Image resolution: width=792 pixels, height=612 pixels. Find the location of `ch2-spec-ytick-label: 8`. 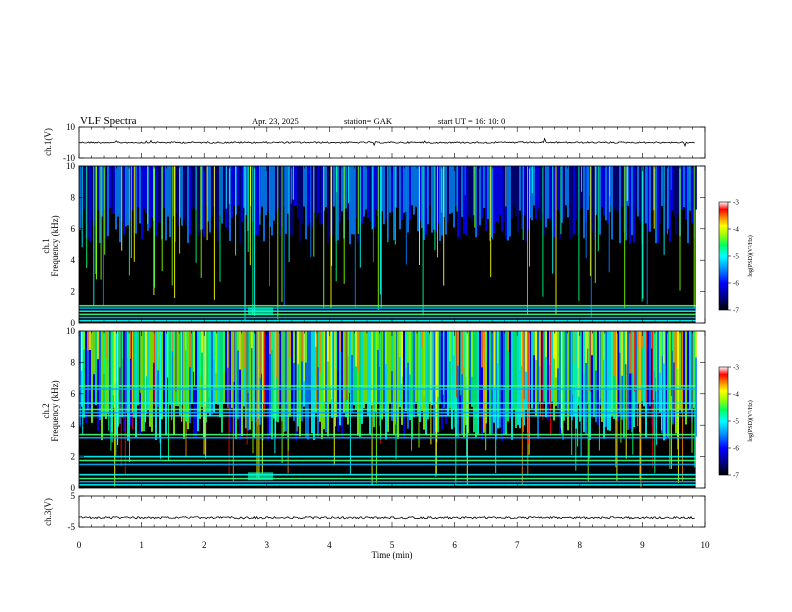

ch2-spec-ytick-label: 8 is located at coordinates (73, 362).